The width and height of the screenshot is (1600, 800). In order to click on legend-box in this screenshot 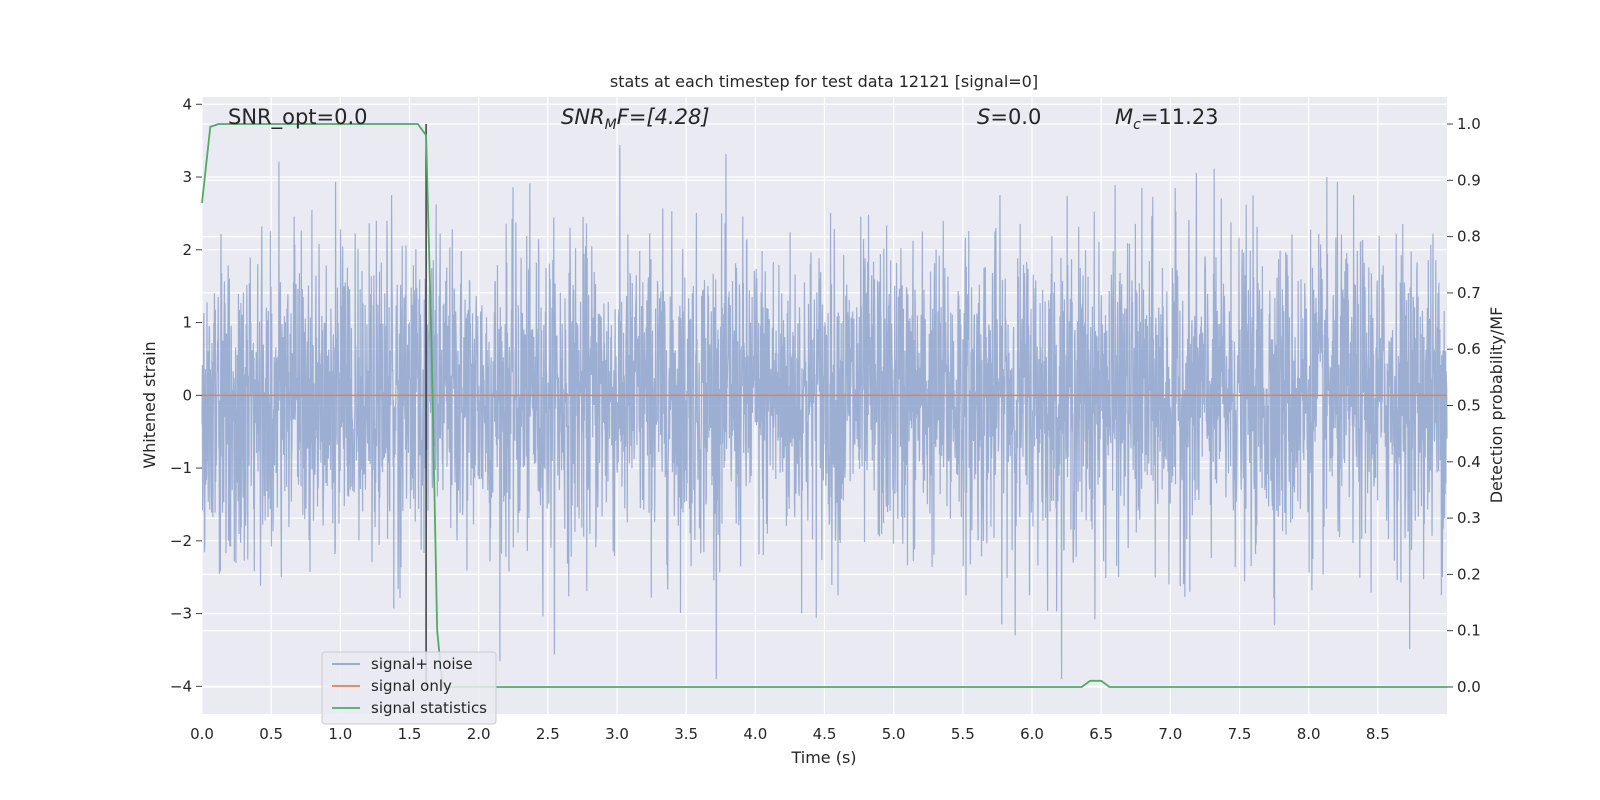, I will do `click(409, 688)`.